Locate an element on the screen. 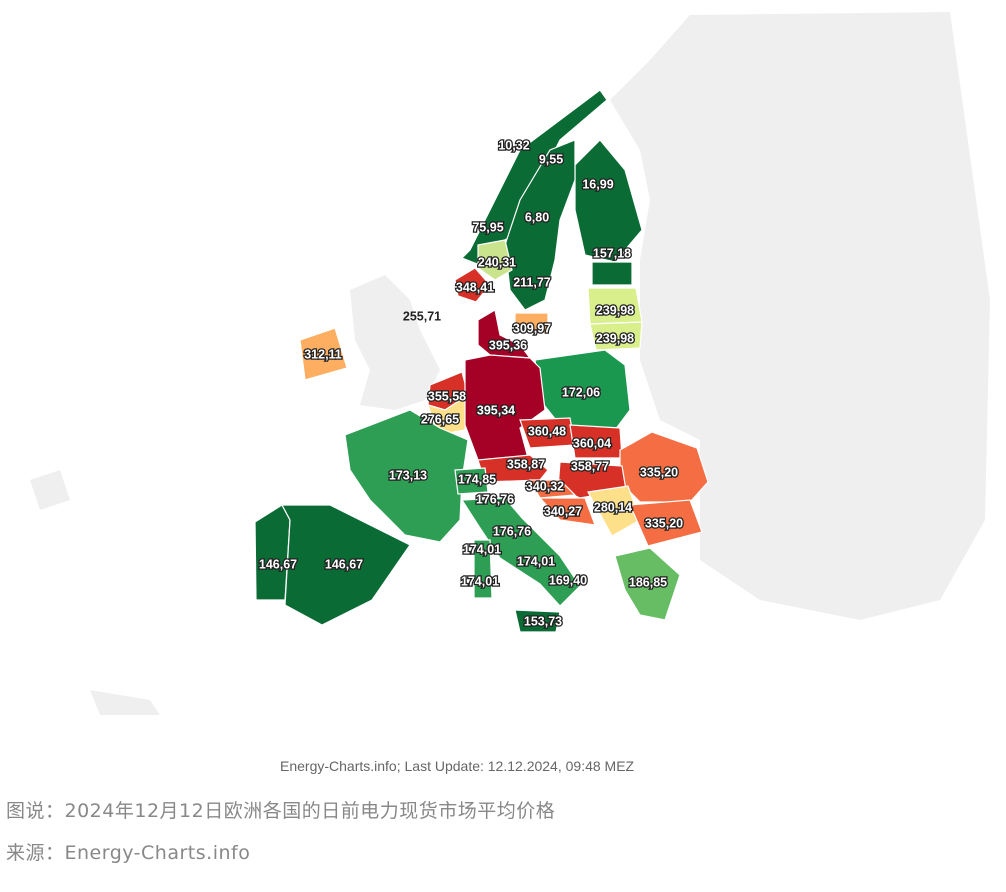 The width and height of the screenshot is (1006, 892). price-label: 240,31 is located at coordinates (497, 262).